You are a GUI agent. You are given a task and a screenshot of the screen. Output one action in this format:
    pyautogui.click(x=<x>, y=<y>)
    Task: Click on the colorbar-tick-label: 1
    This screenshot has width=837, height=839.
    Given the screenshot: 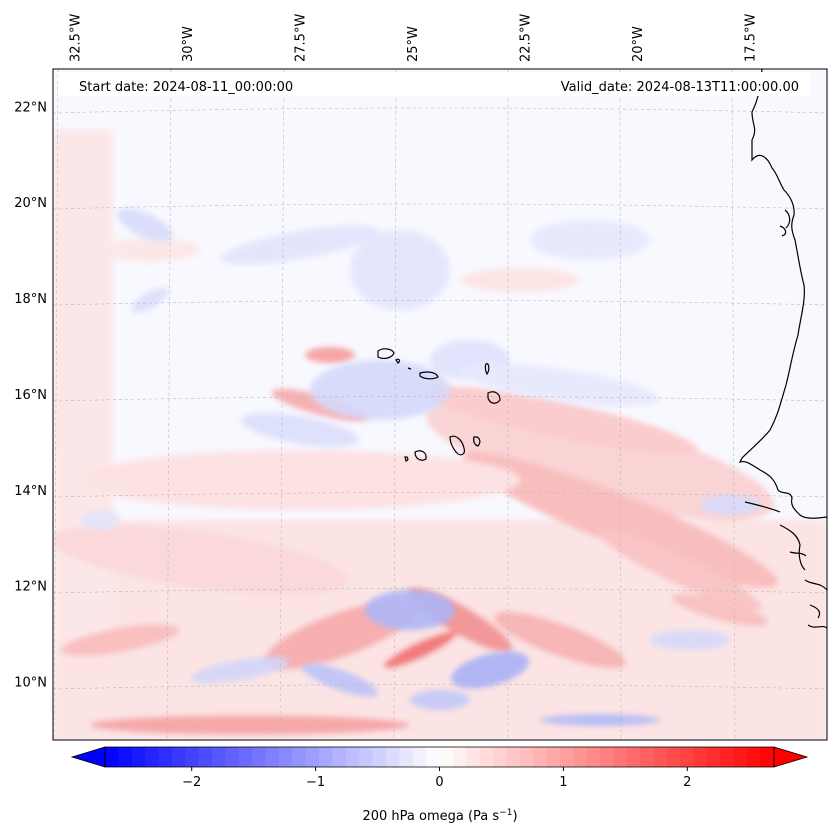 What is the action you would take?
    pyautogui.click(x=563, y=782)
    